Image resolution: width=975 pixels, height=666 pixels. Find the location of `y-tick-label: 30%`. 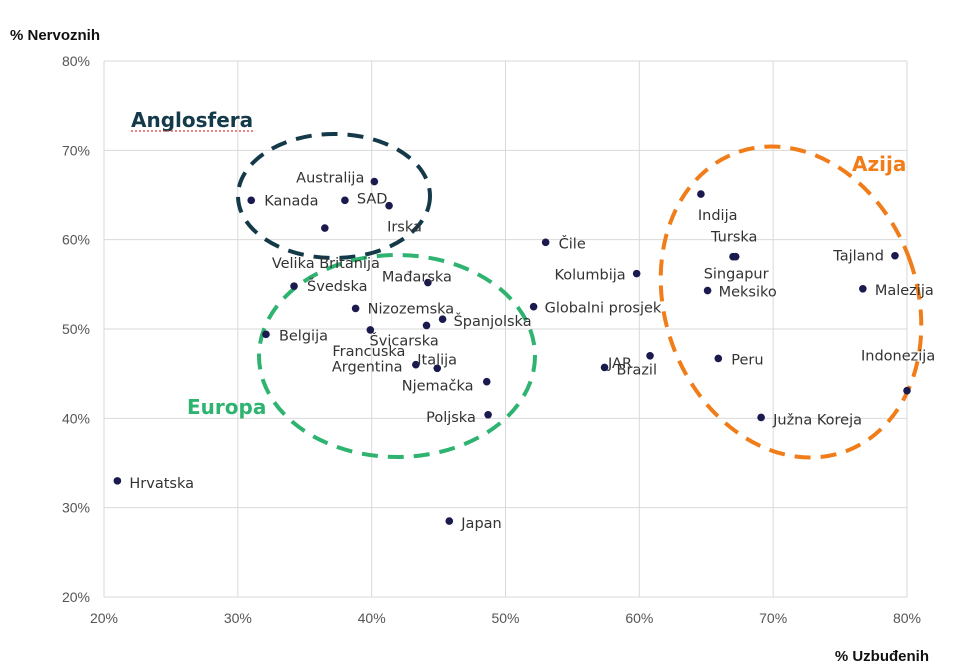

y-tick-label: 30% is located at coordinates (76, 508).